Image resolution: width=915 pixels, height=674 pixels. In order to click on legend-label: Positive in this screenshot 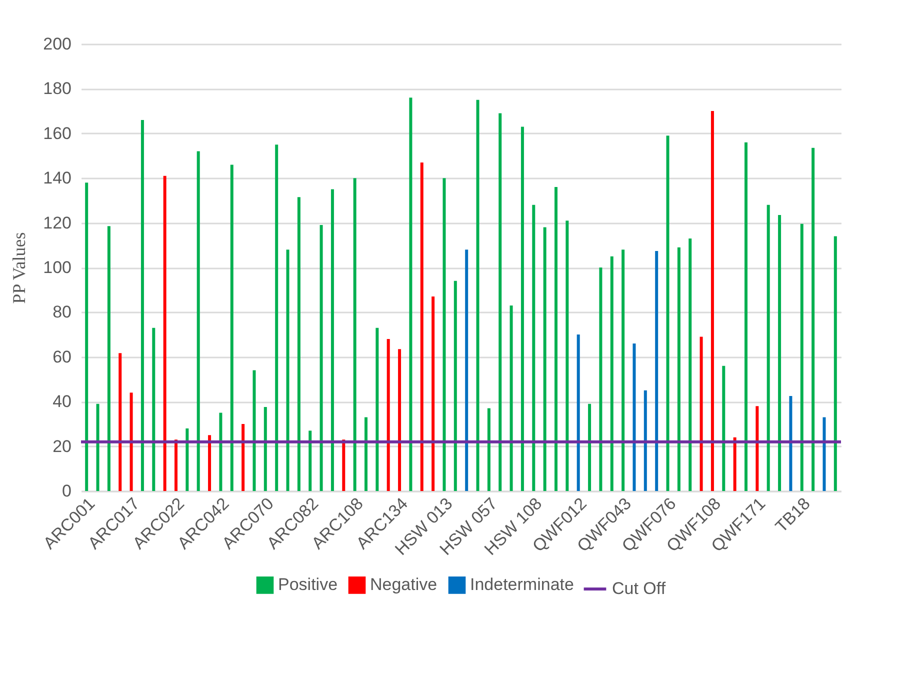, I will do `click(308, 584)`.